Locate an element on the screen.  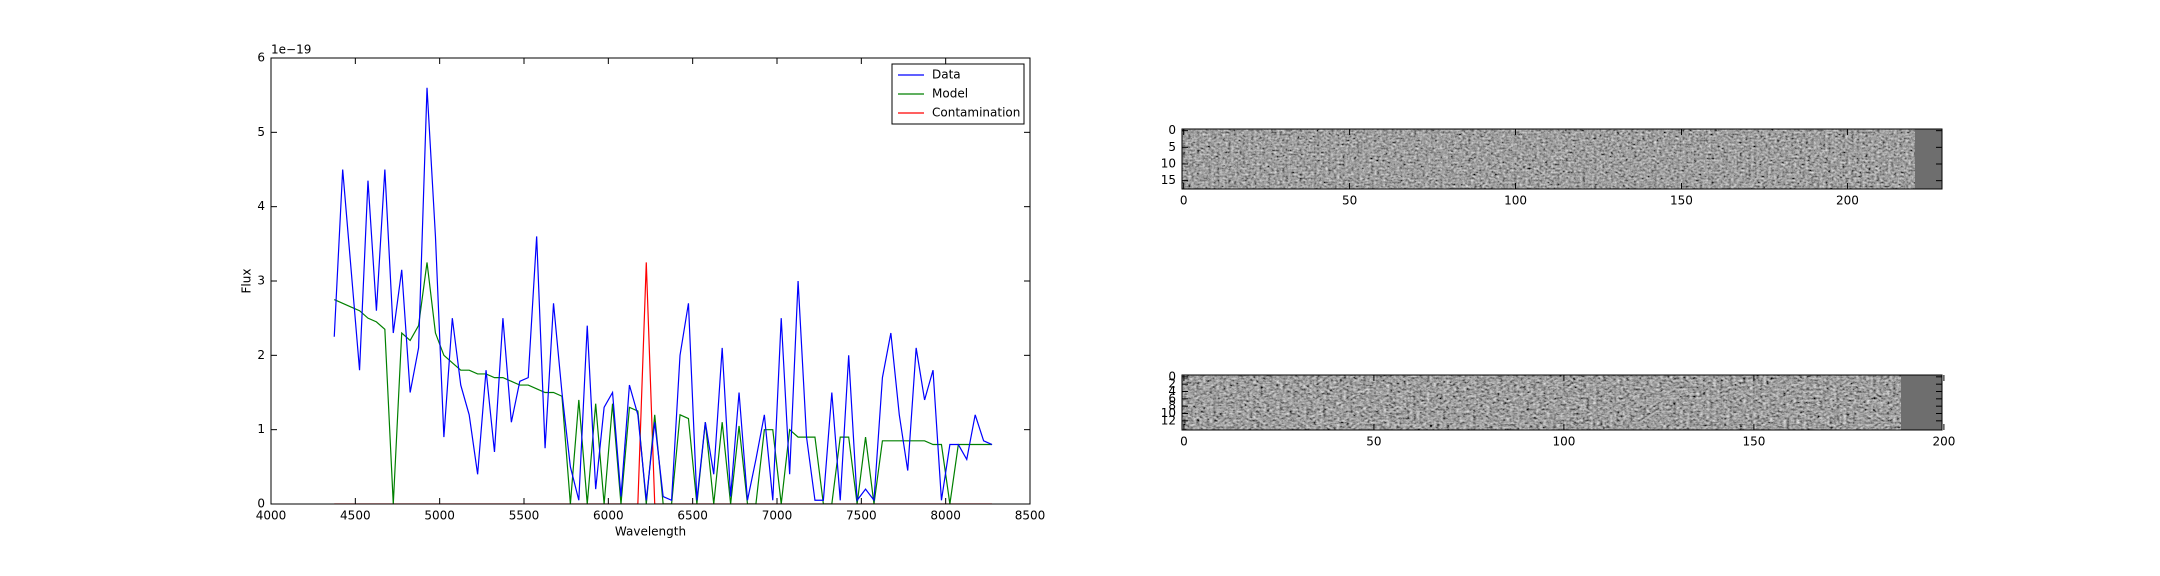
x-tick-label: 6000 is located at coordinates (608, 516).